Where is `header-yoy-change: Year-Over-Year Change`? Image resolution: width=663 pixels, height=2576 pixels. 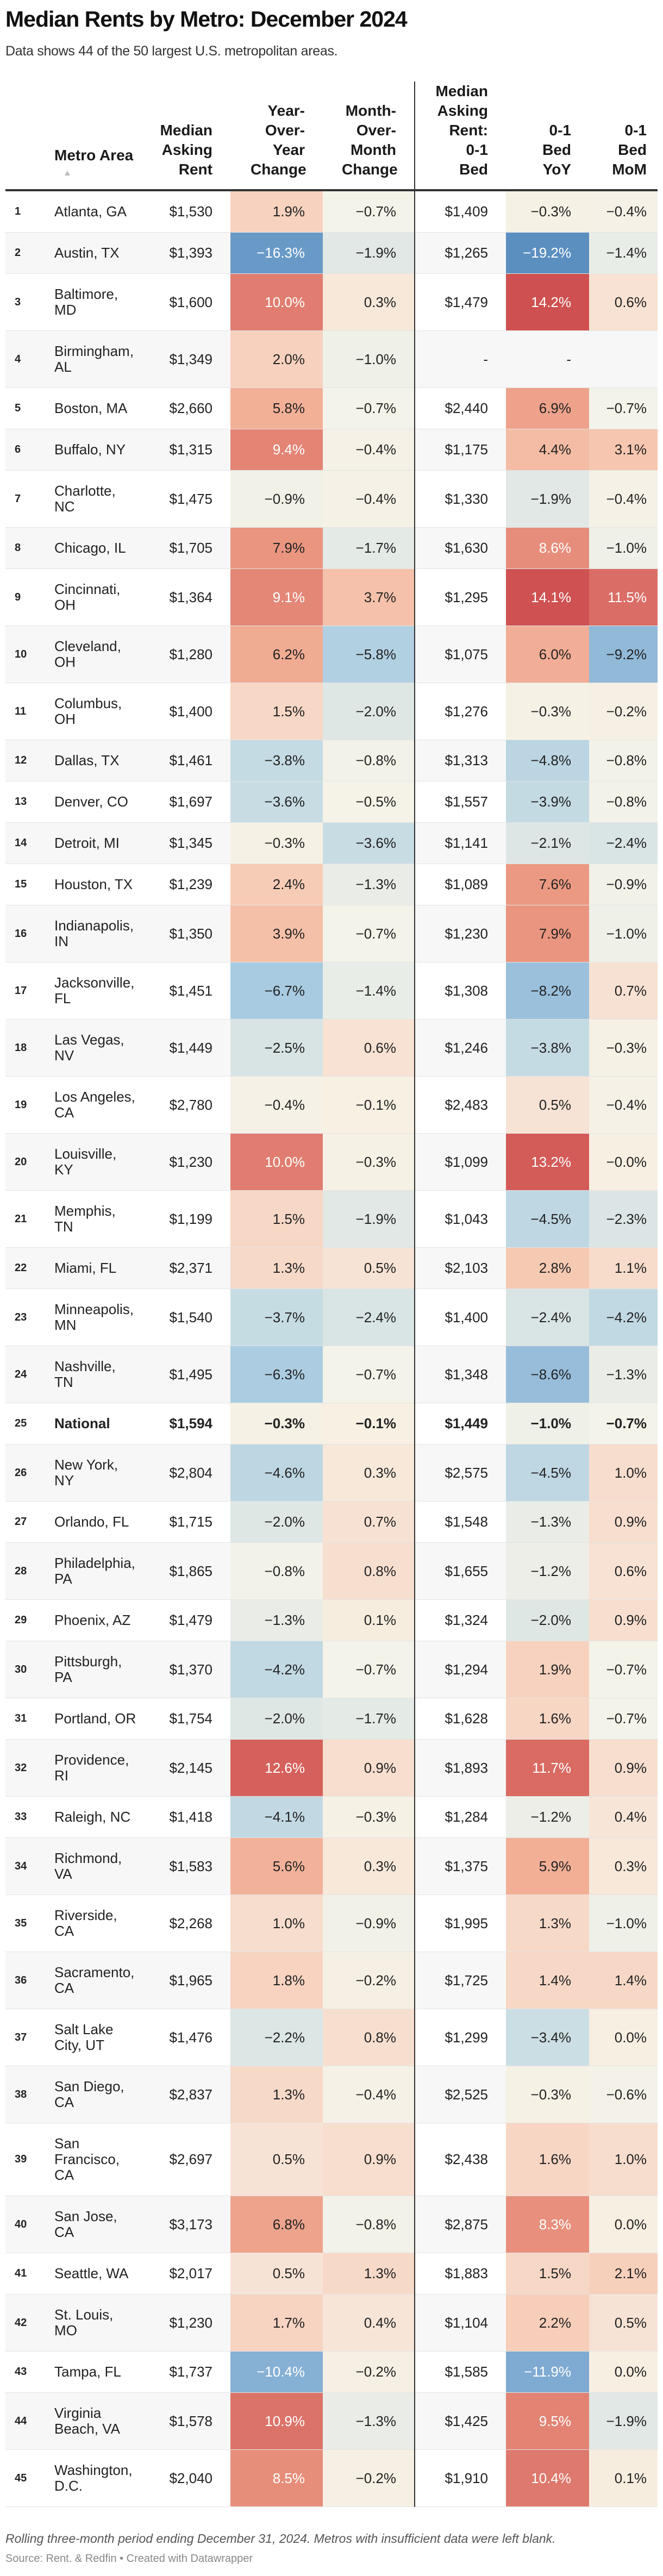
header-yoy-change: Year-Over-Year Change is located at coordinates (276, 136).